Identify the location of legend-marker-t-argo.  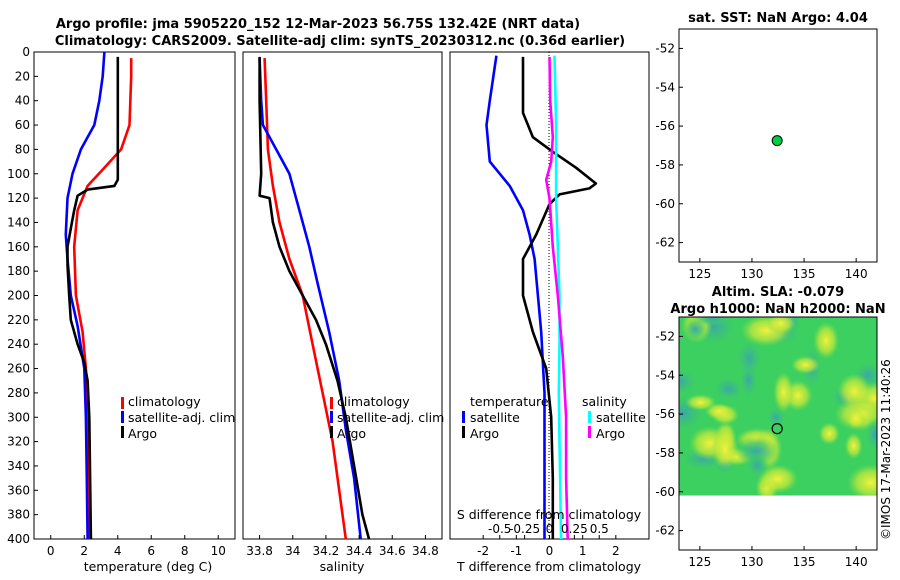
(463, 432).